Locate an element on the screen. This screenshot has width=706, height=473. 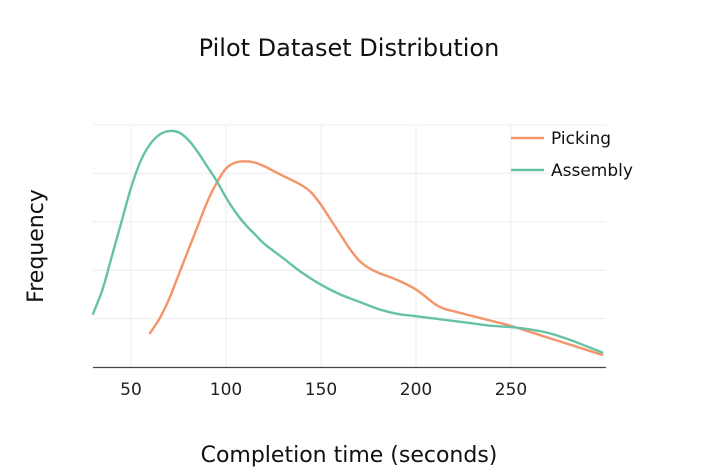
x-tick-labels: 50 100 150 200 250 is located at coordinates (323, 390).